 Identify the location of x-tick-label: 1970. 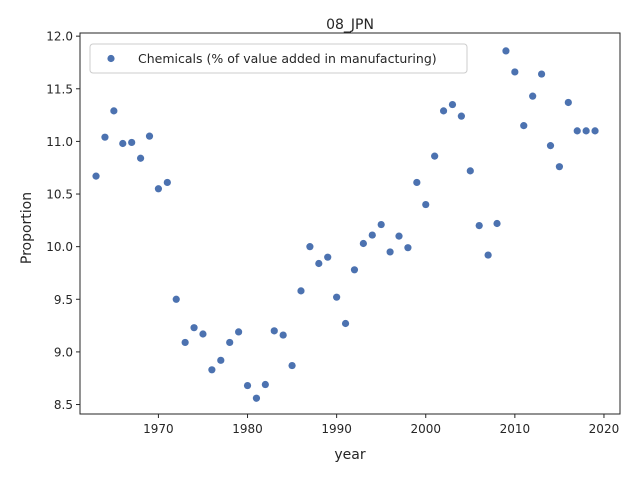
(158, 429).